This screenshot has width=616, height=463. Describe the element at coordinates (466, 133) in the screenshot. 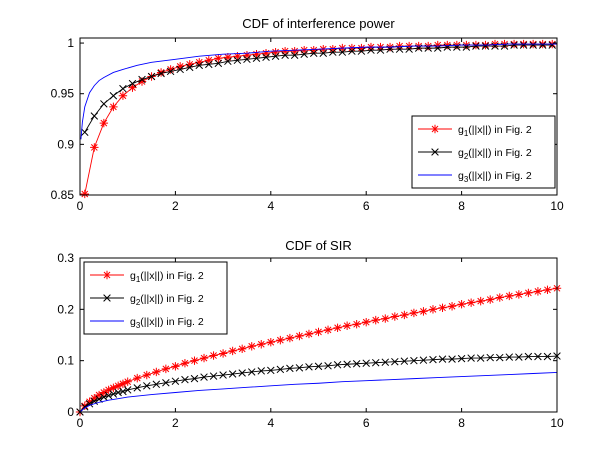

I see `interference-chart-legend-label-sub: 1` at that location.